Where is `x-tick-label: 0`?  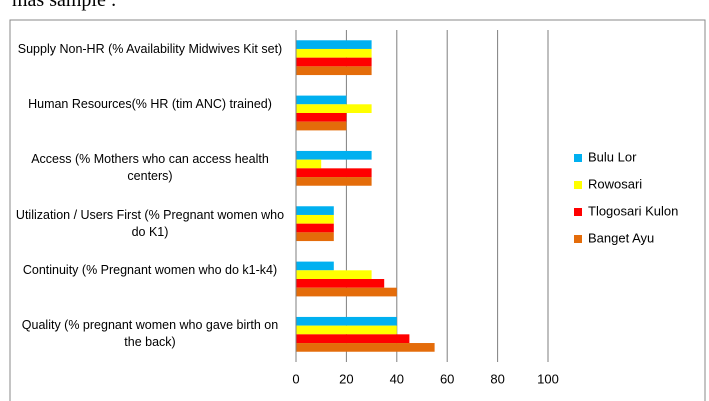
x-tick-label: 0 is located at coordinates (295, 378).